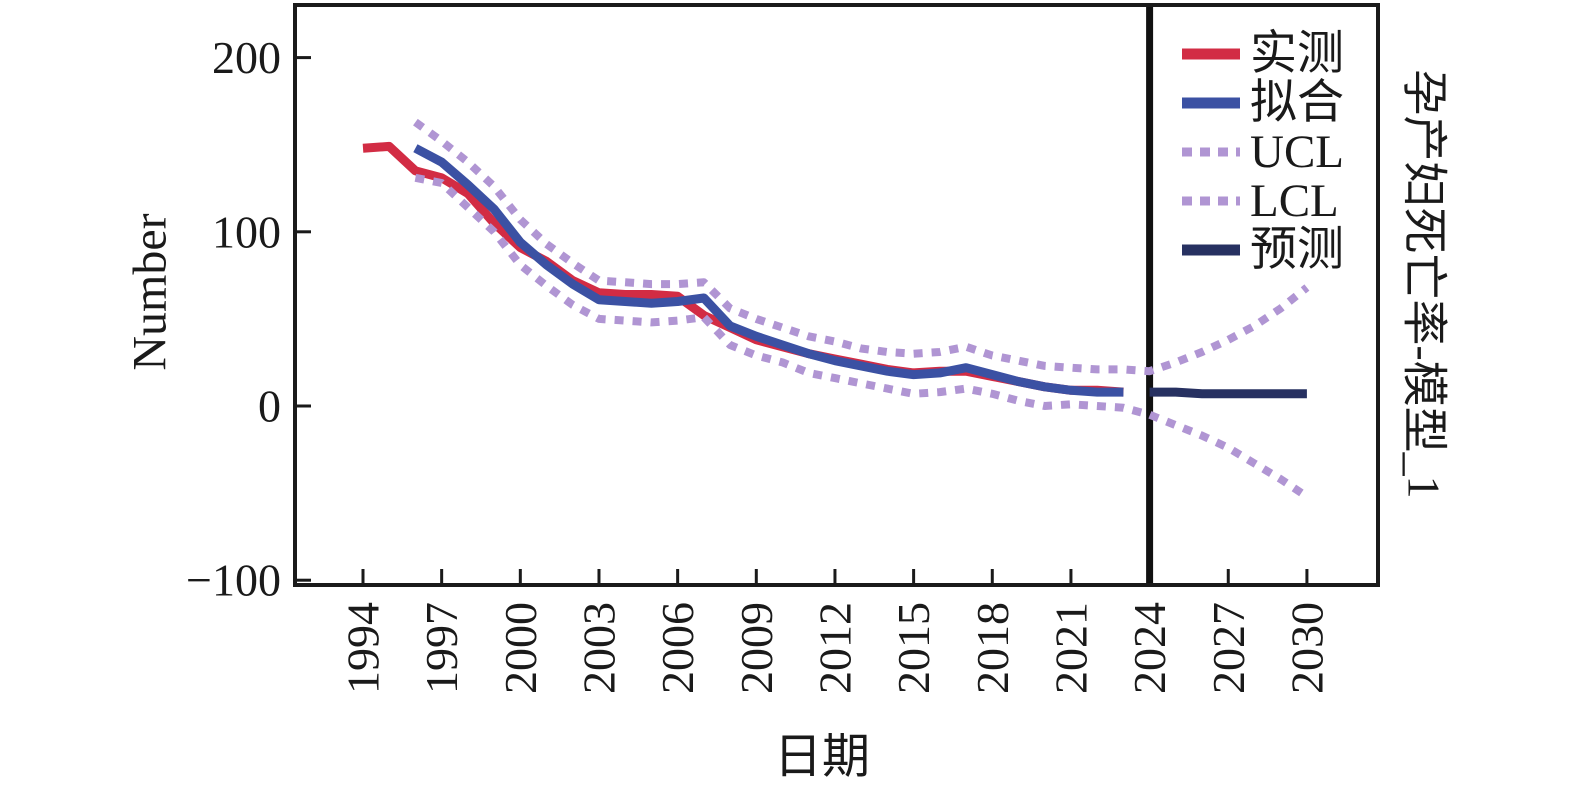  Describe the element at coordinates (756, 648) in the screenshot. I see `x-tick-label: 2009` at that location.